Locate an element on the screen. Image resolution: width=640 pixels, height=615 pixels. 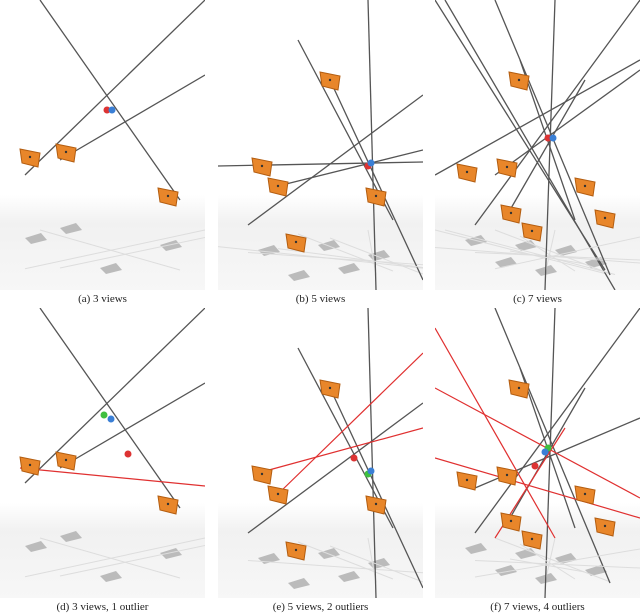
caption: (a) 3 views is located at coordinates (102, 299).